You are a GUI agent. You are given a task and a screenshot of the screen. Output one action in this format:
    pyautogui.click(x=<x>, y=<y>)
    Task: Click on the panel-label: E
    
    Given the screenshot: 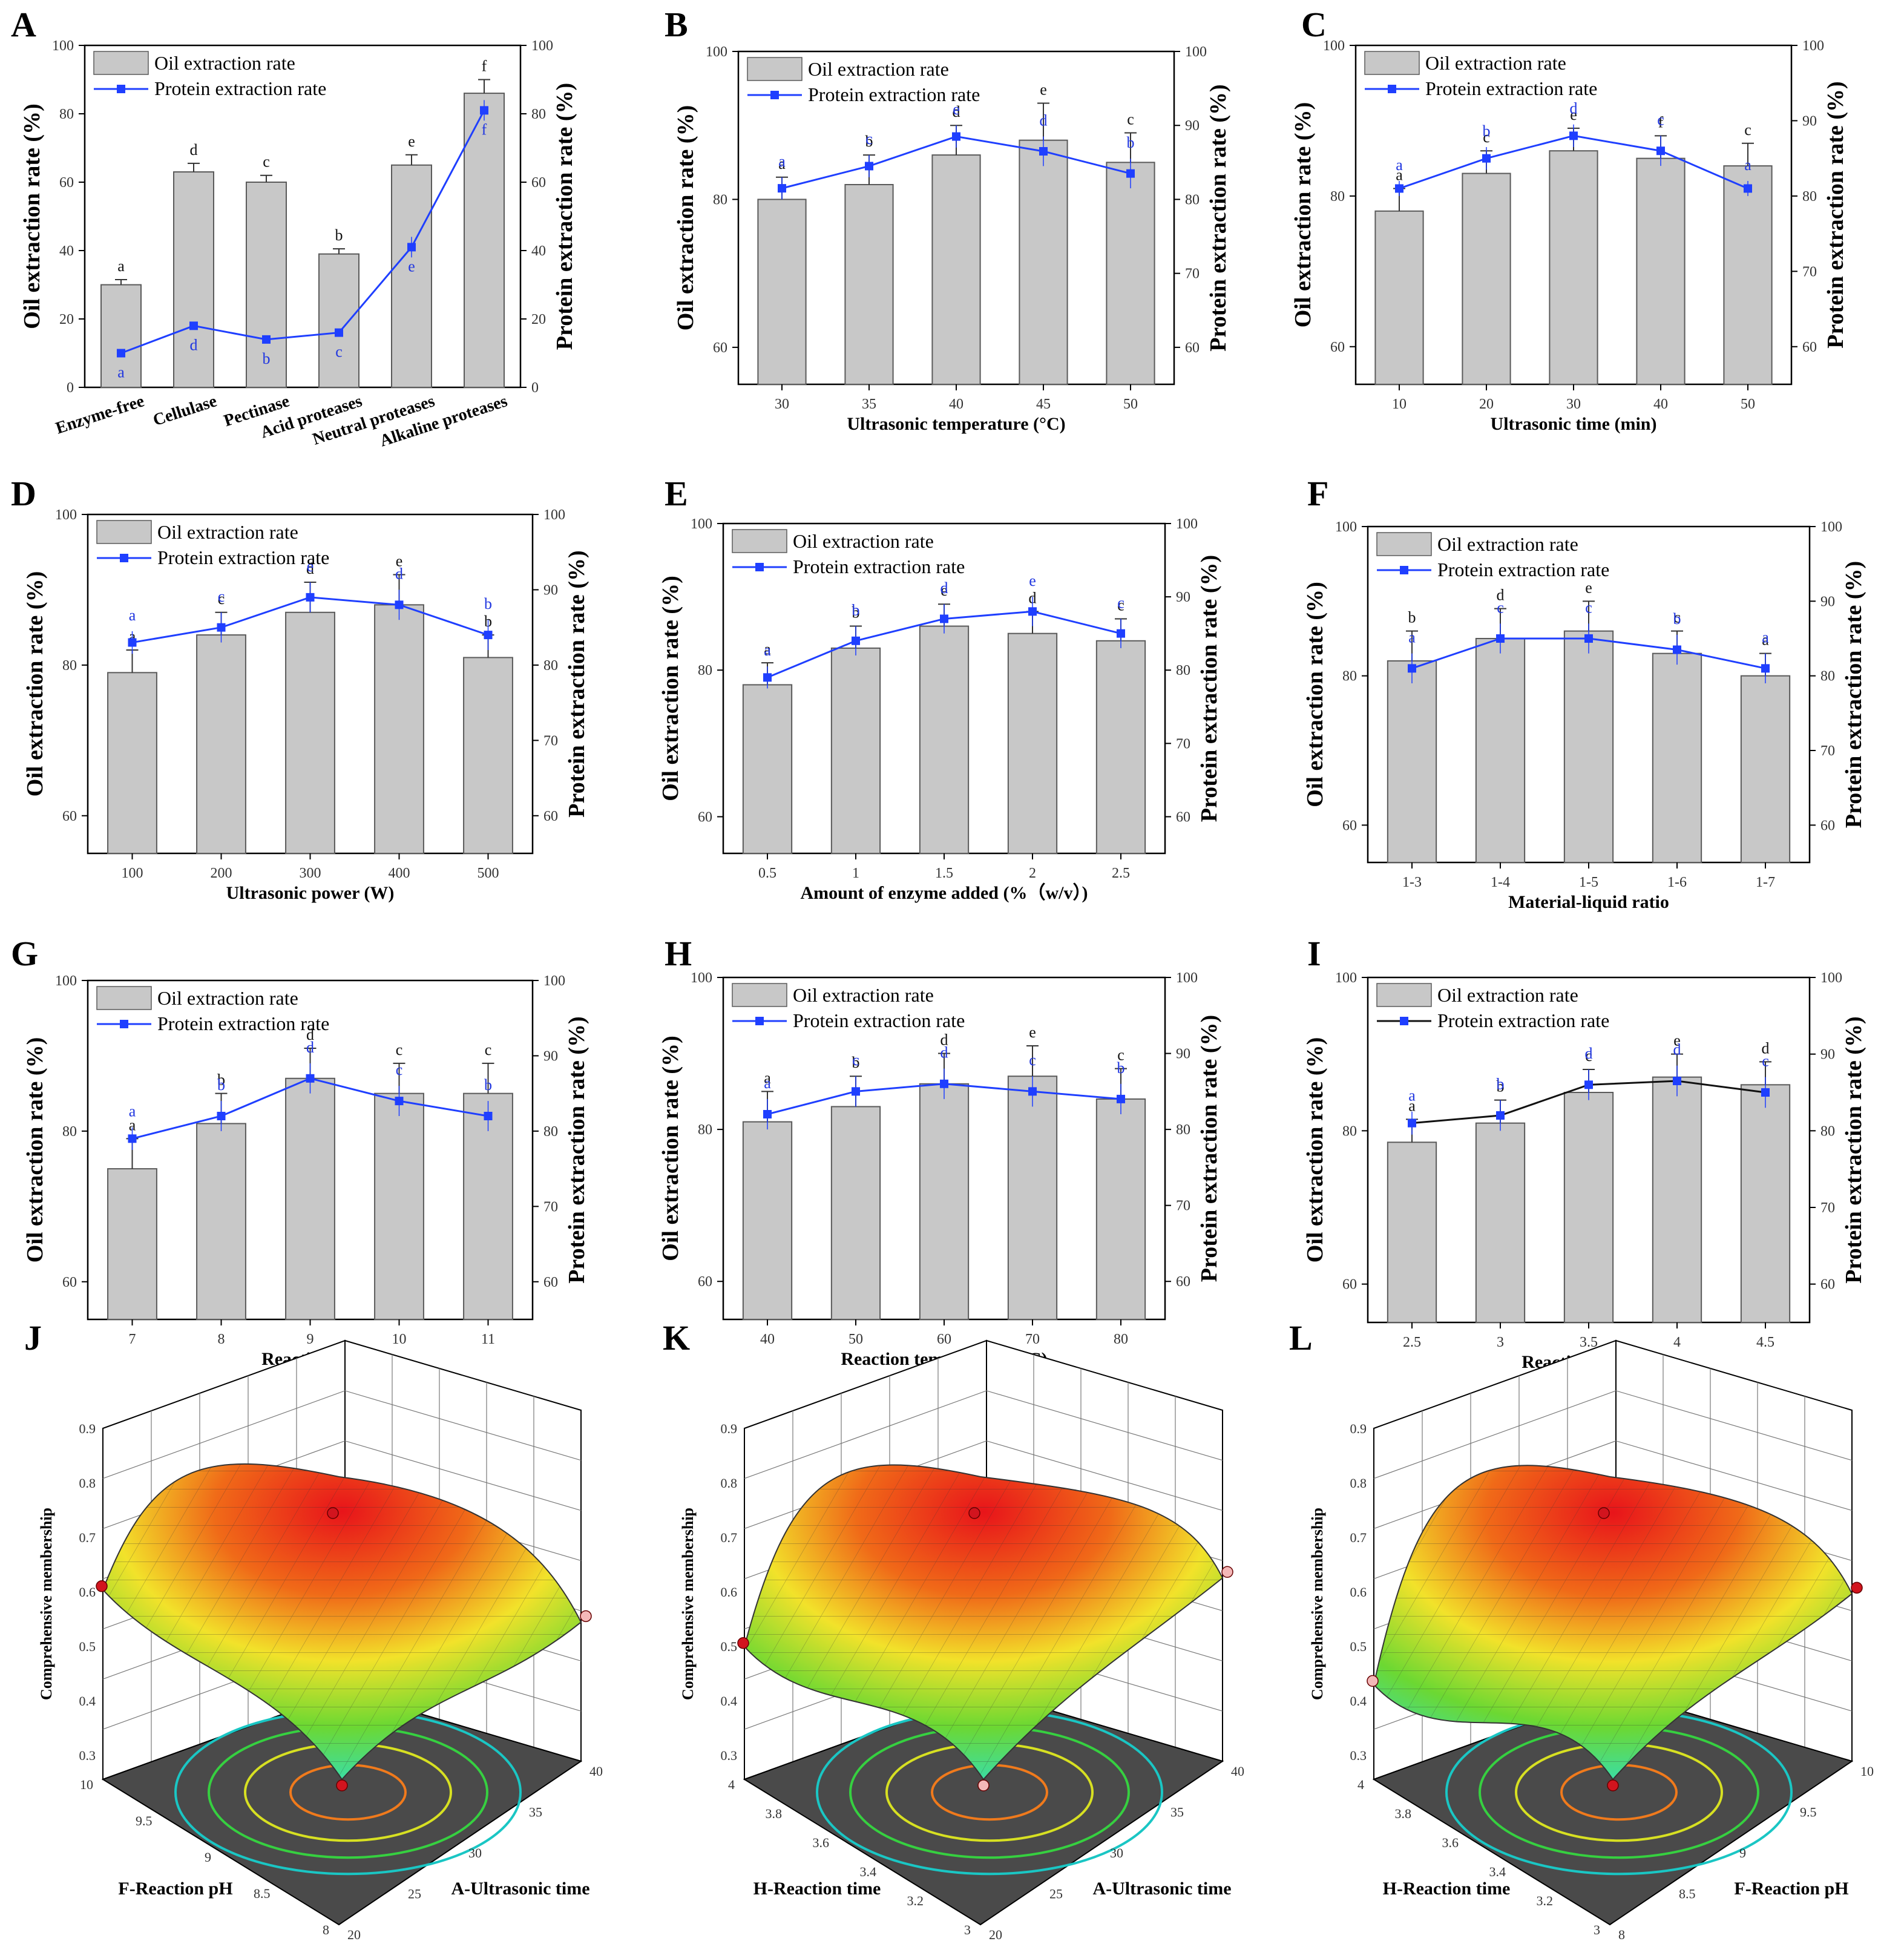 What is the action you would take?
    pyautogui.click(x=676, y=493)
    